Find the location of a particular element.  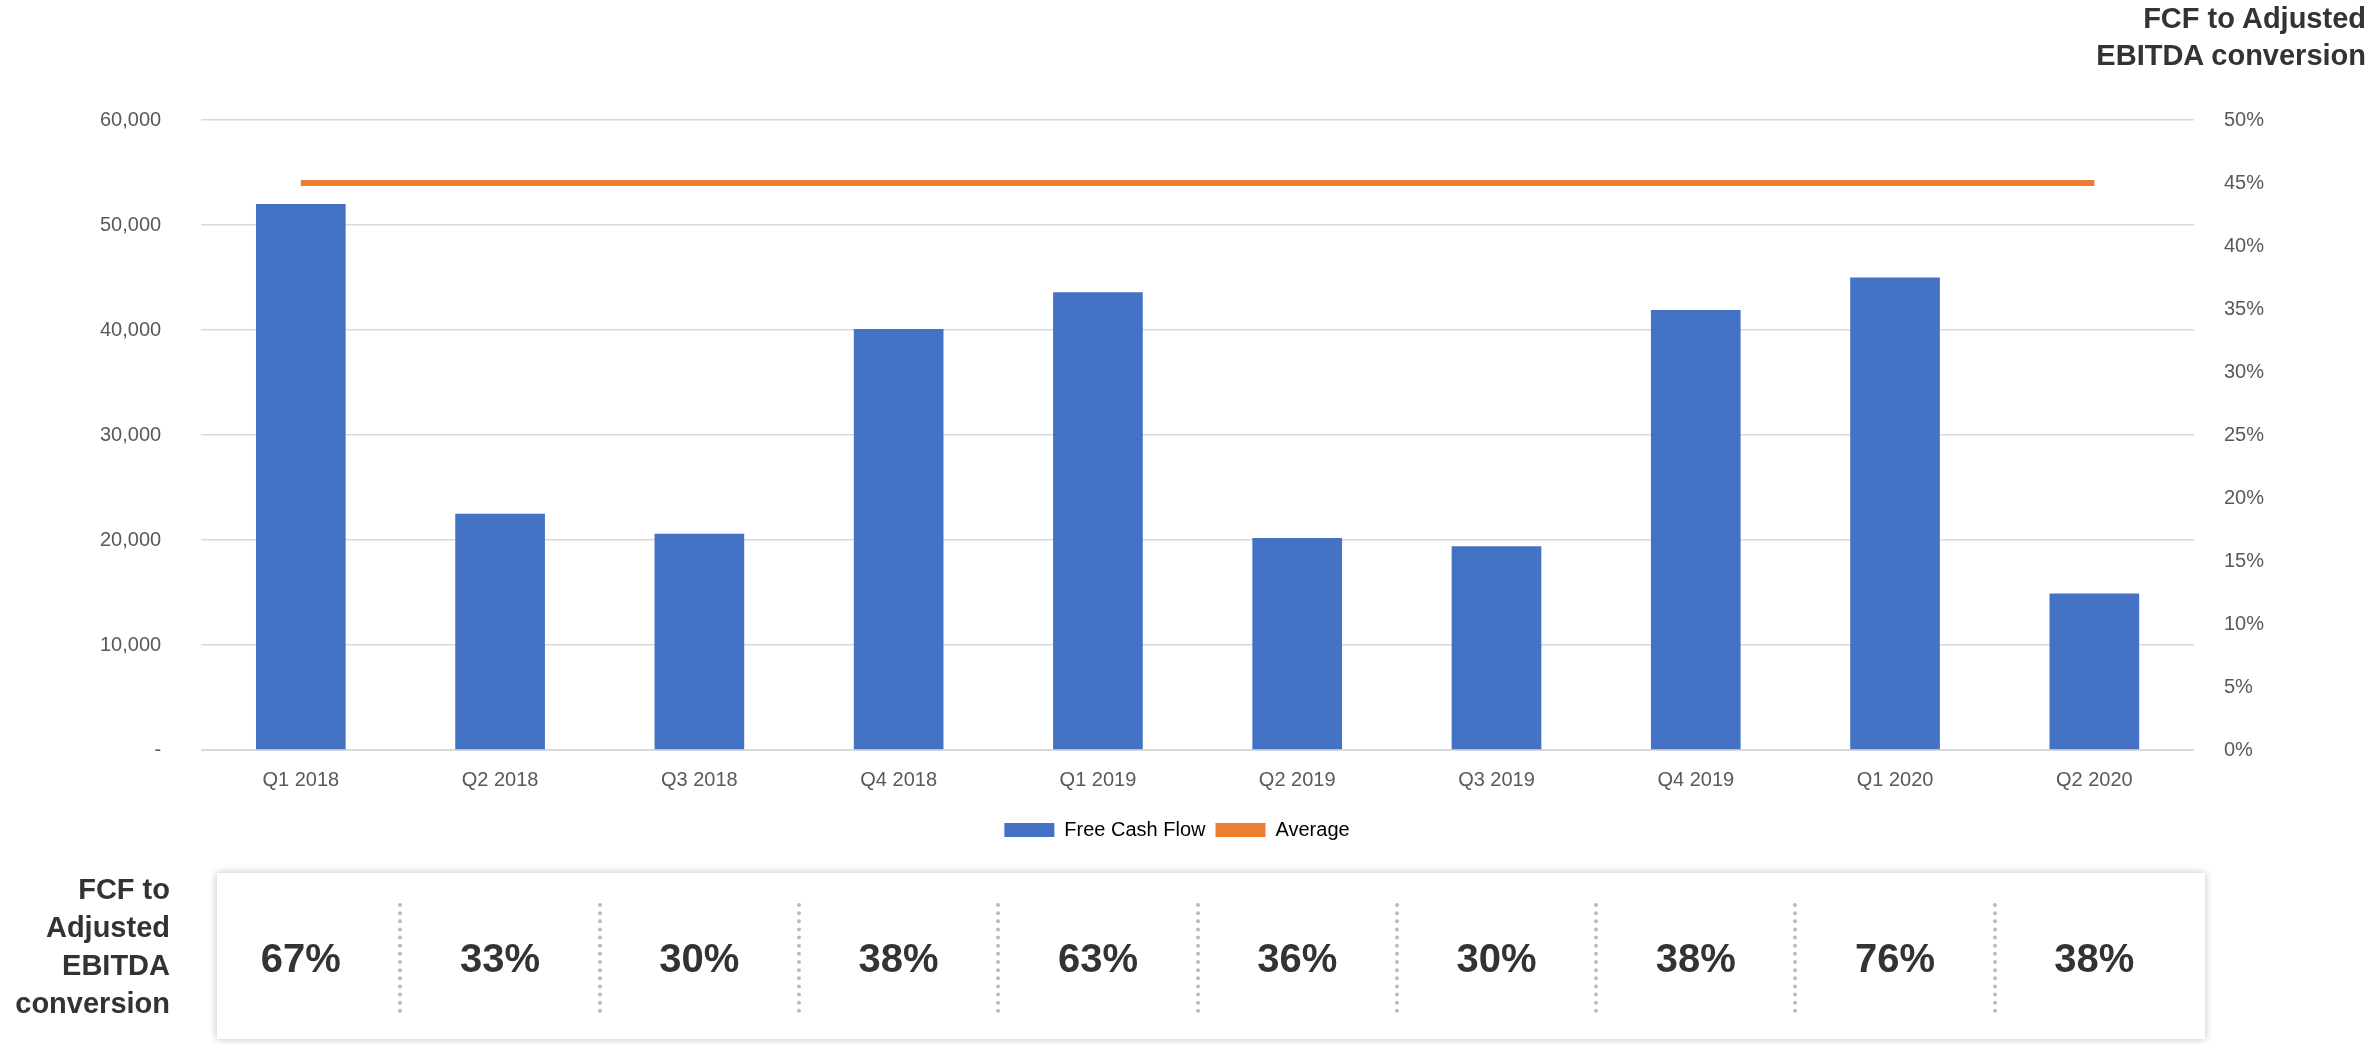

y-tick-label: 40,000 is located at coordinates (131, 328).